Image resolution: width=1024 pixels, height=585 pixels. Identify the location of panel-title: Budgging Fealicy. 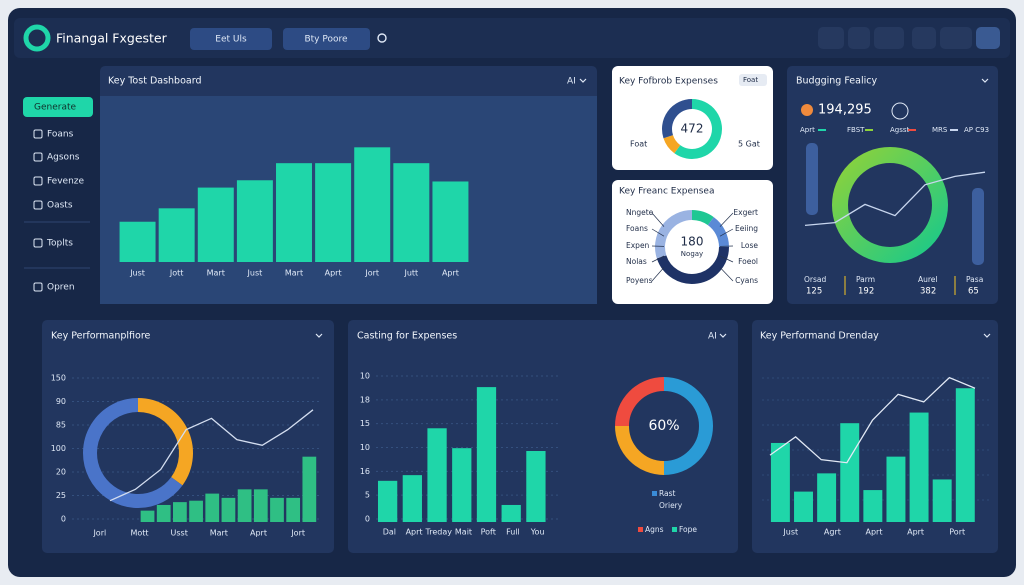
(836, 81).